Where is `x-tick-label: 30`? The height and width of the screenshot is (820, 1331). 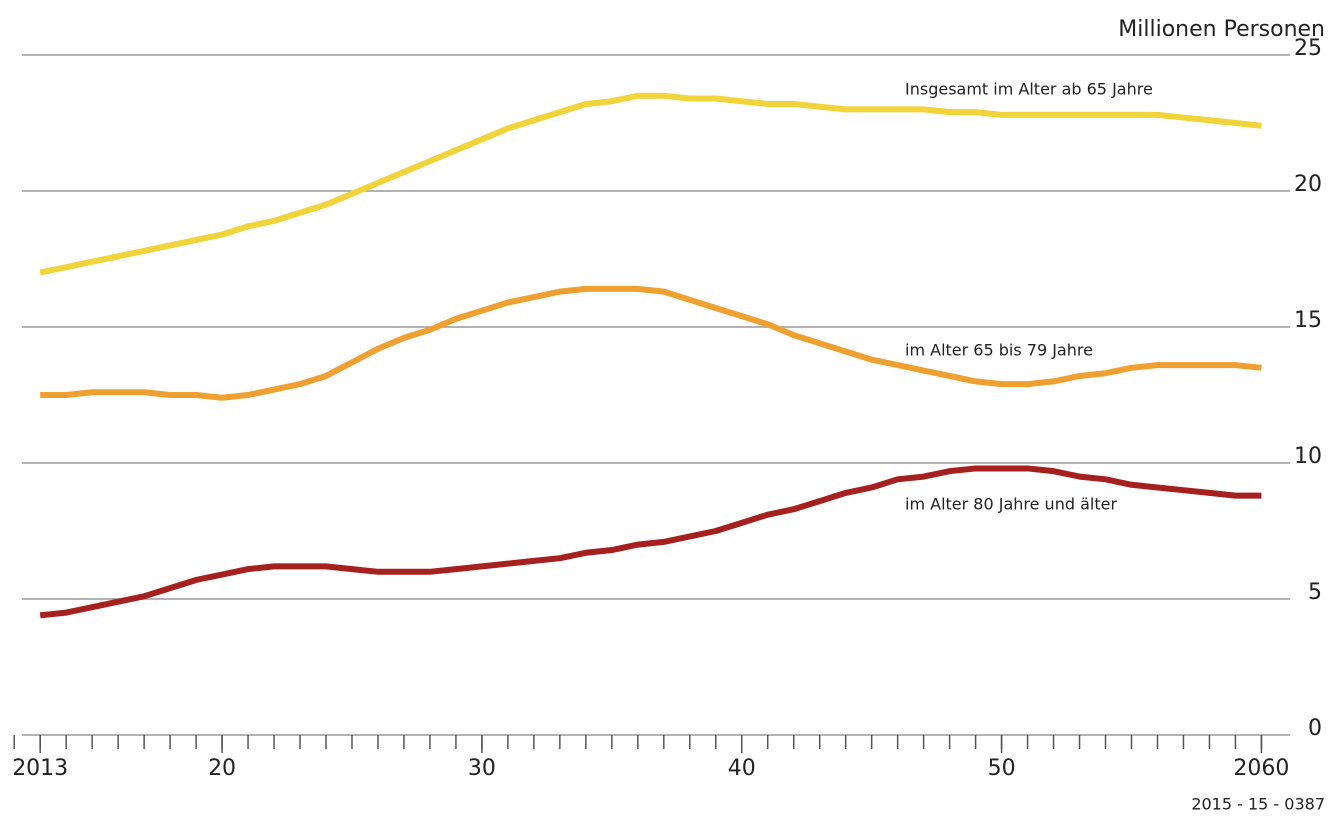 x-tick-label: 30 is located at coordinates (482, 768).